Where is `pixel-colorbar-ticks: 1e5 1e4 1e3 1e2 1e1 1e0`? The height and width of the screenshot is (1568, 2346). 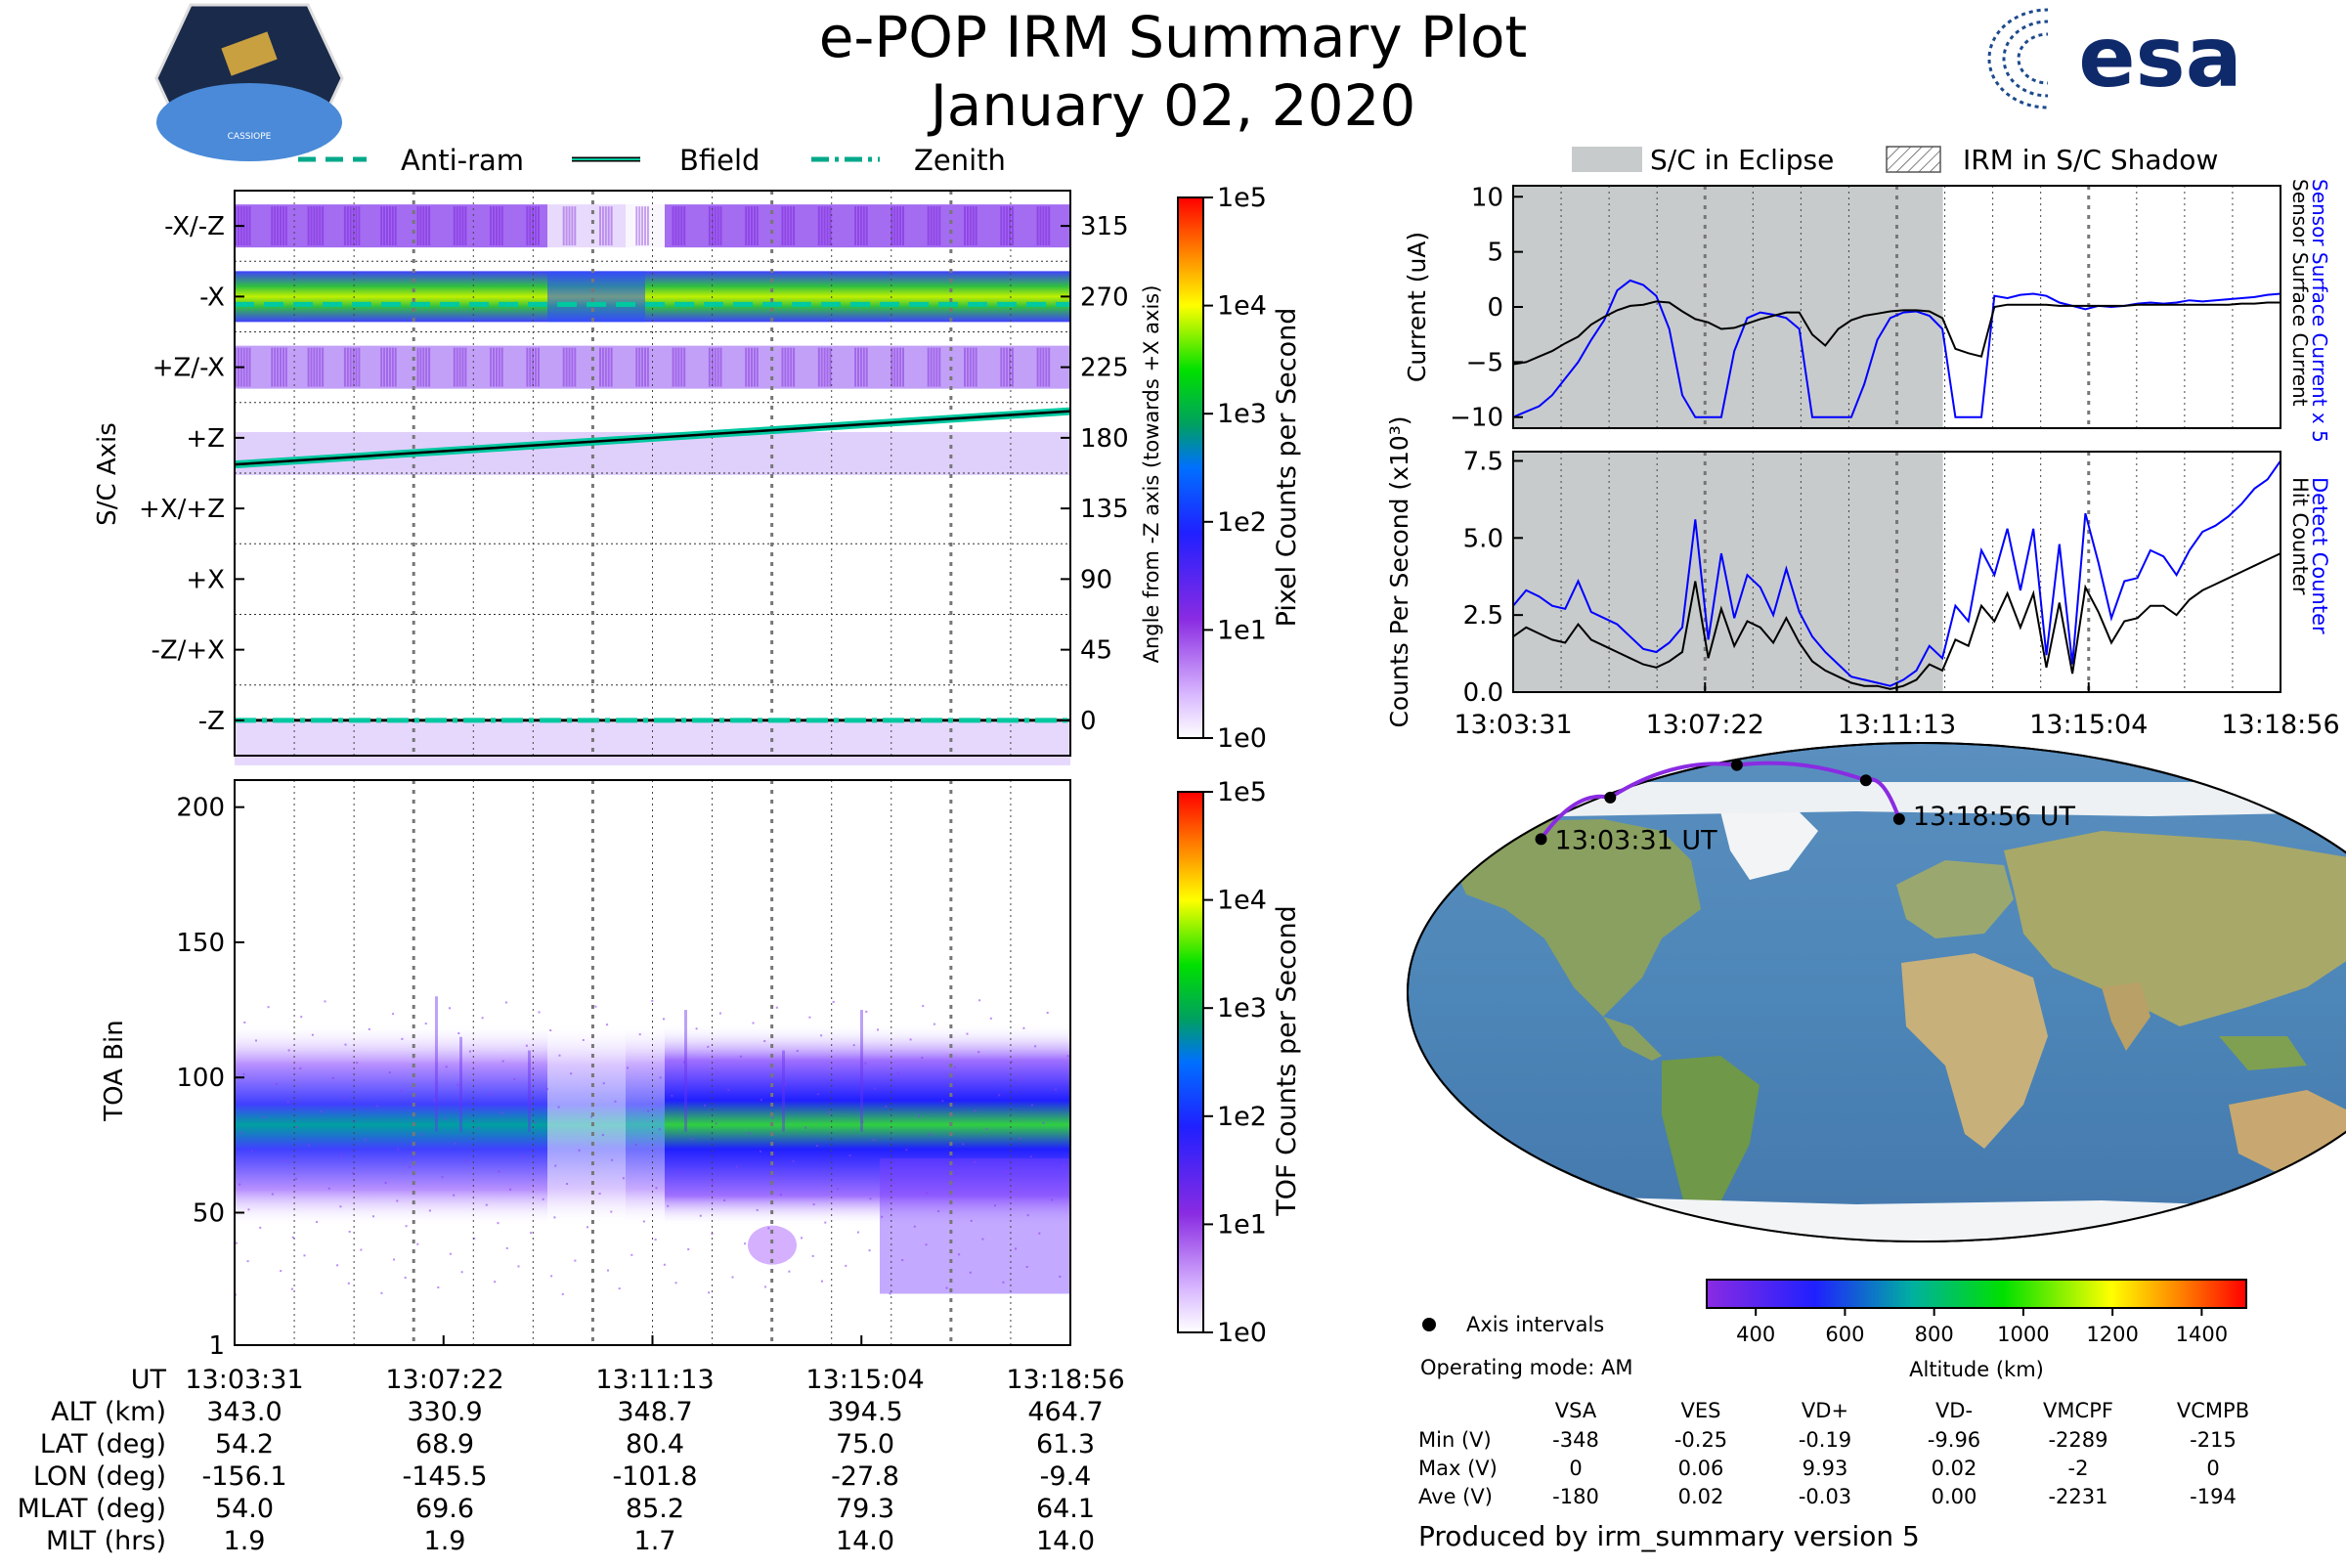 pixel-colorbar-ticks: 1e5 1e4 1e3 1e2 1e1 1e0 is located at coordinates (1235, 469).